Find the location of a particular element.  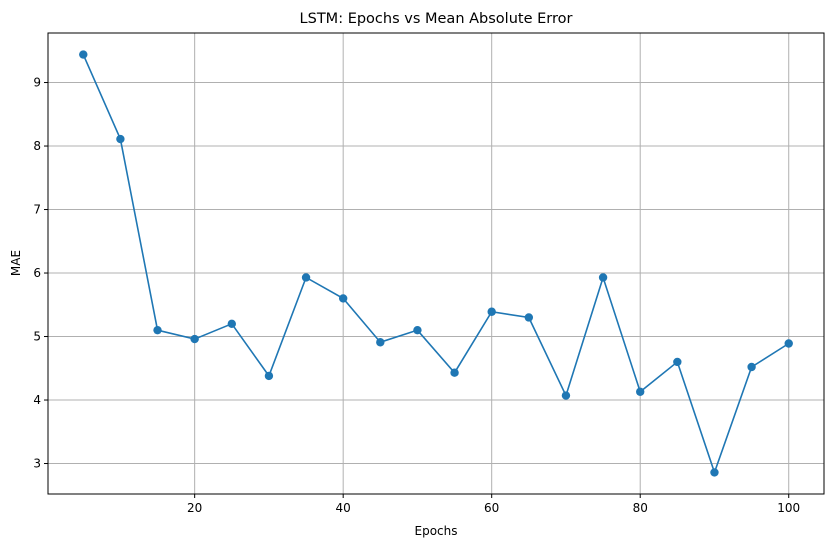

x-tick-label: 60 is located at coordinates (491, 508).